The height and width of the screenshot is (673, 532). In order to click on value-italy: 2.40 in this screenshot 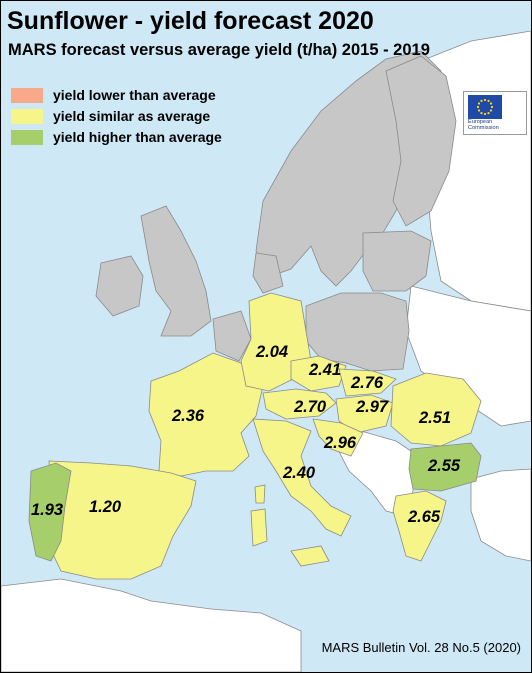, I will do `click(299, 473)`.